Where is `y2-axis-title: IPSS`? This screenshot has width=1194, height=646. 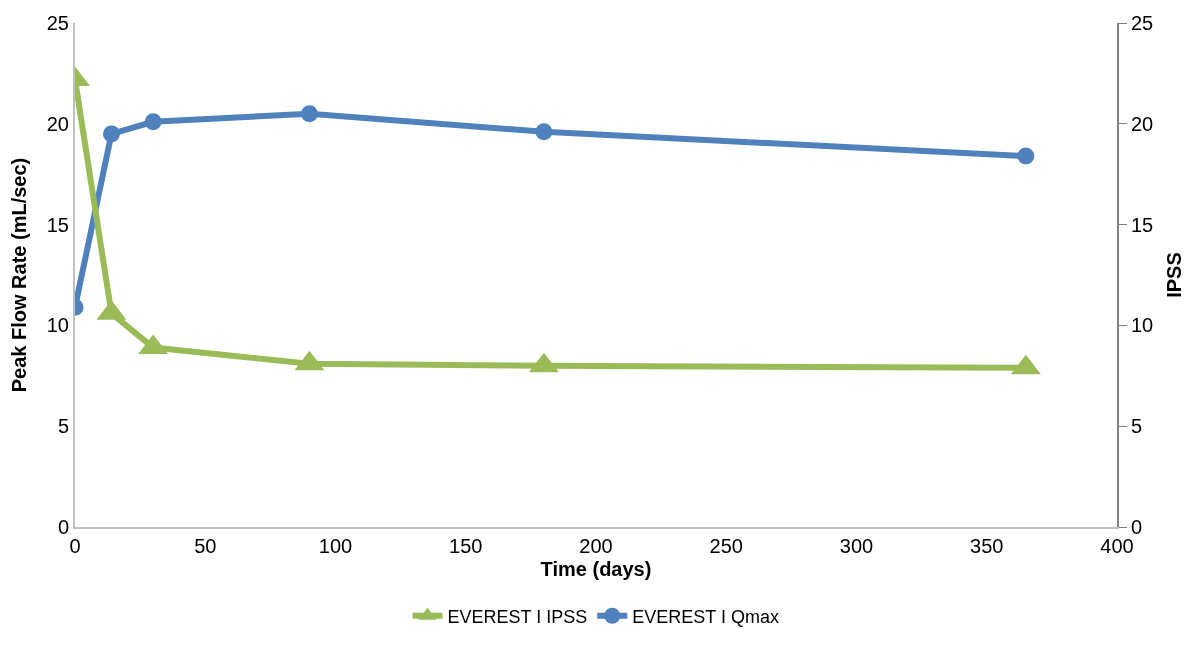
y2-axis-title: IPSS is located at coordinates (1174, 275).